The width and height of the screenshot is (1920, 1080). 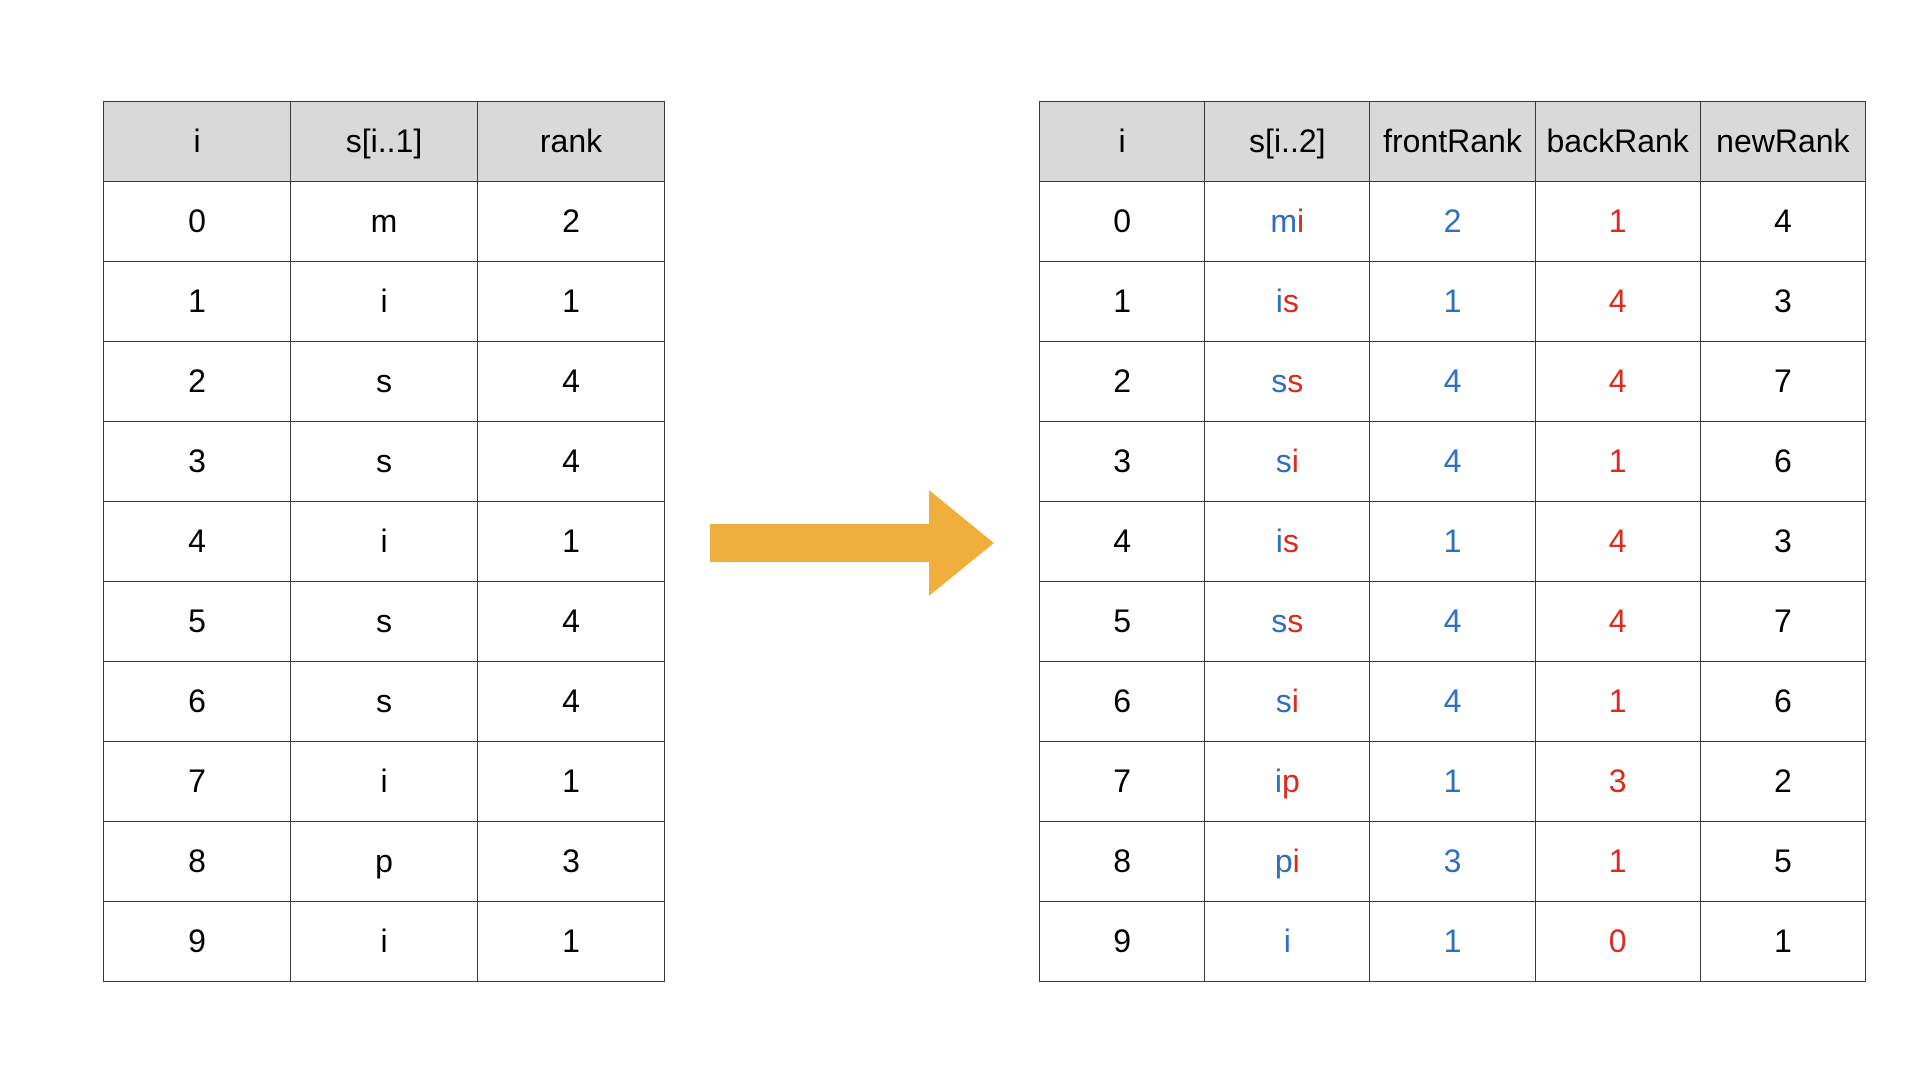 I want to click on table-row: 3 si 4 1 6, so click(x=1452, y=461).